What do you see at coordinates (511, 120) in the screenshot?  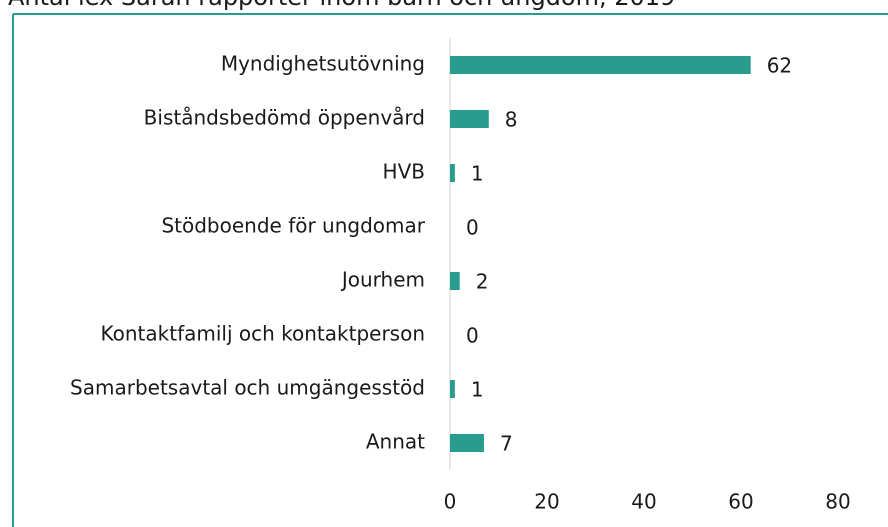 I see `data-label: 8` at bounding box center [511, 120].